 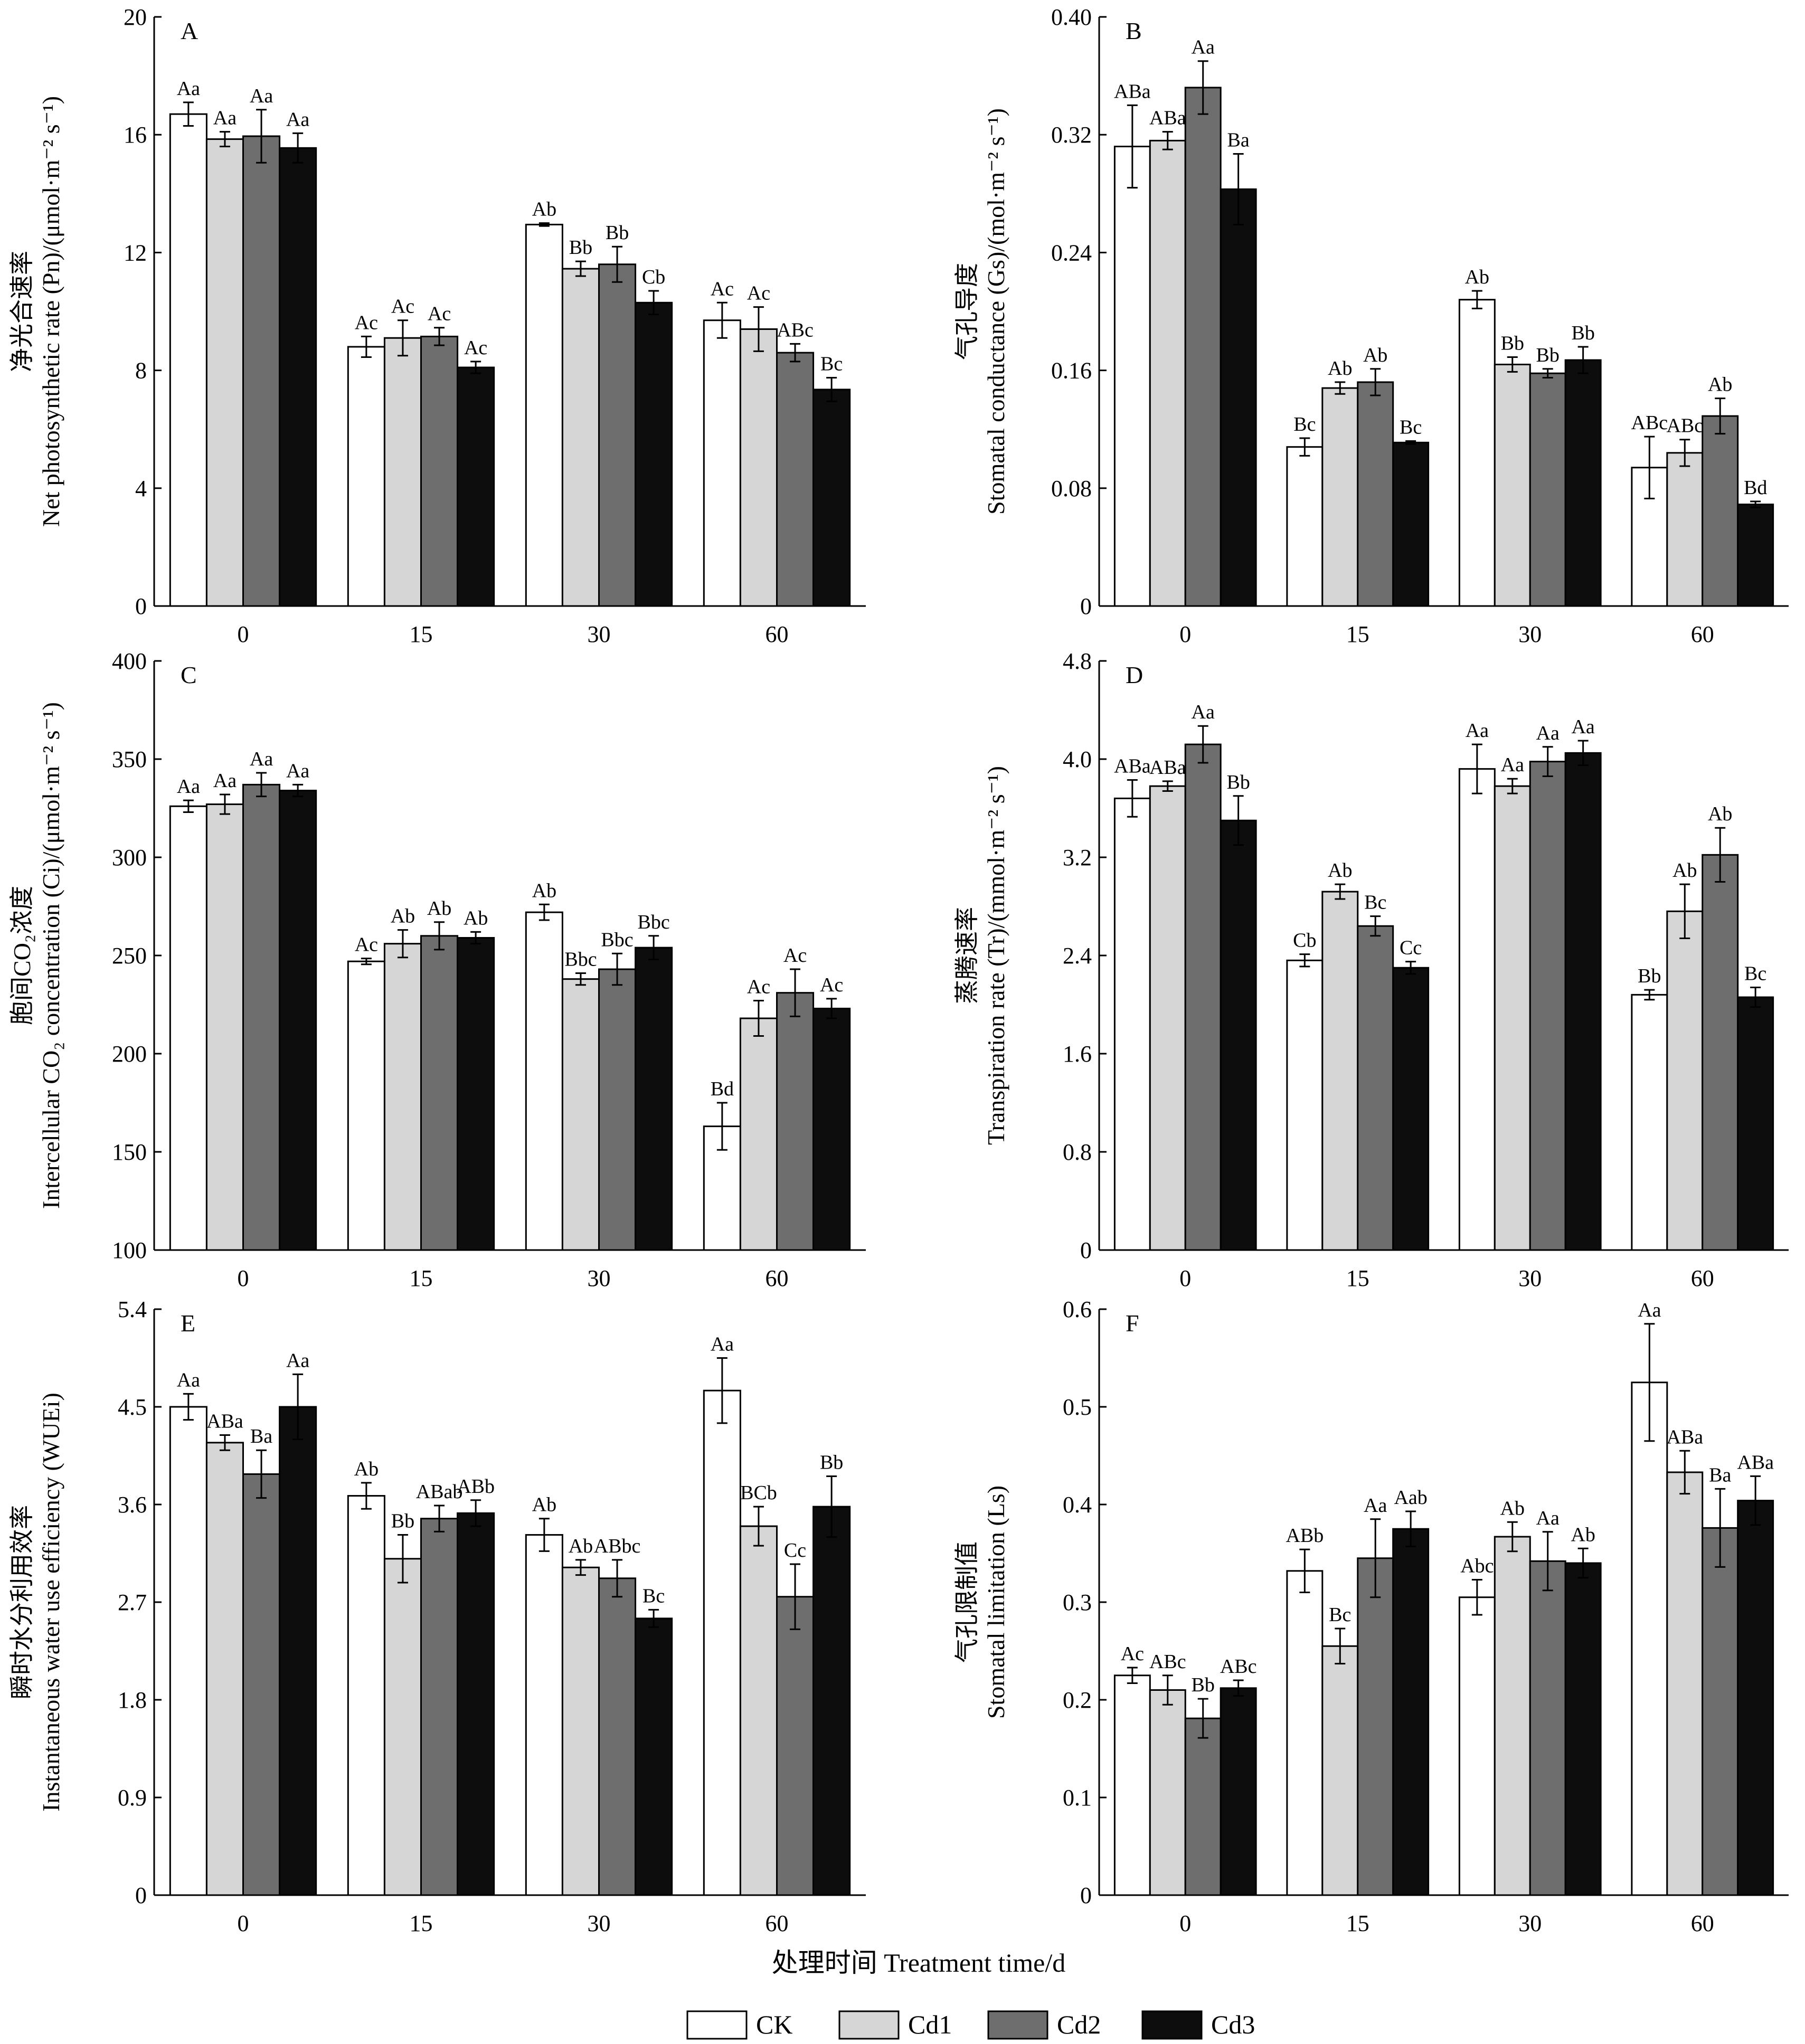 What do you see at coordinates (141, 371) in the screenshot?
I see `y-tick-label: 8` at bounding box center [141, 371].